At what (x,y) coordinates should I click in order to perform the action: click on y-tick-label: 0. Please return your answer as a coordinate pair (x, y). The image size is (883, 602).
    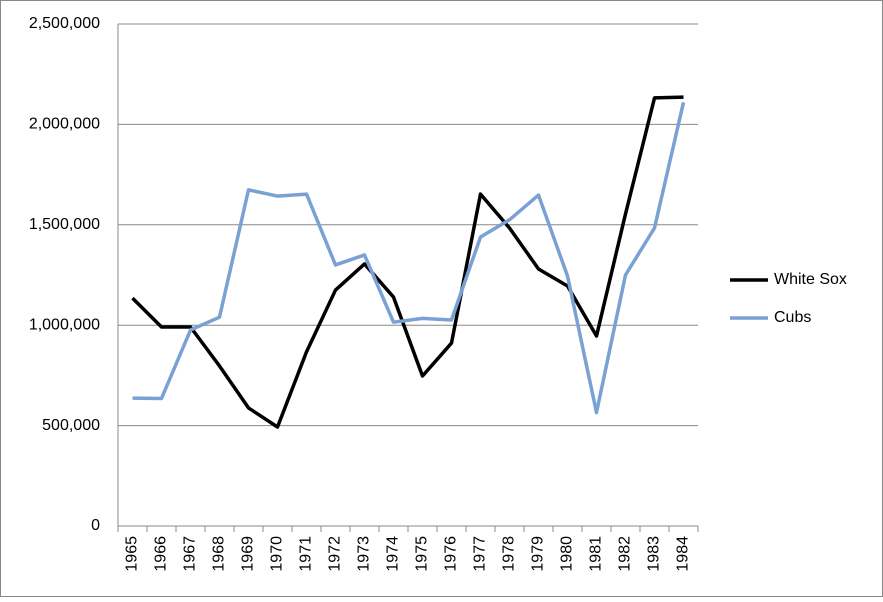
    Looking at the image, I should click on (95, 525).